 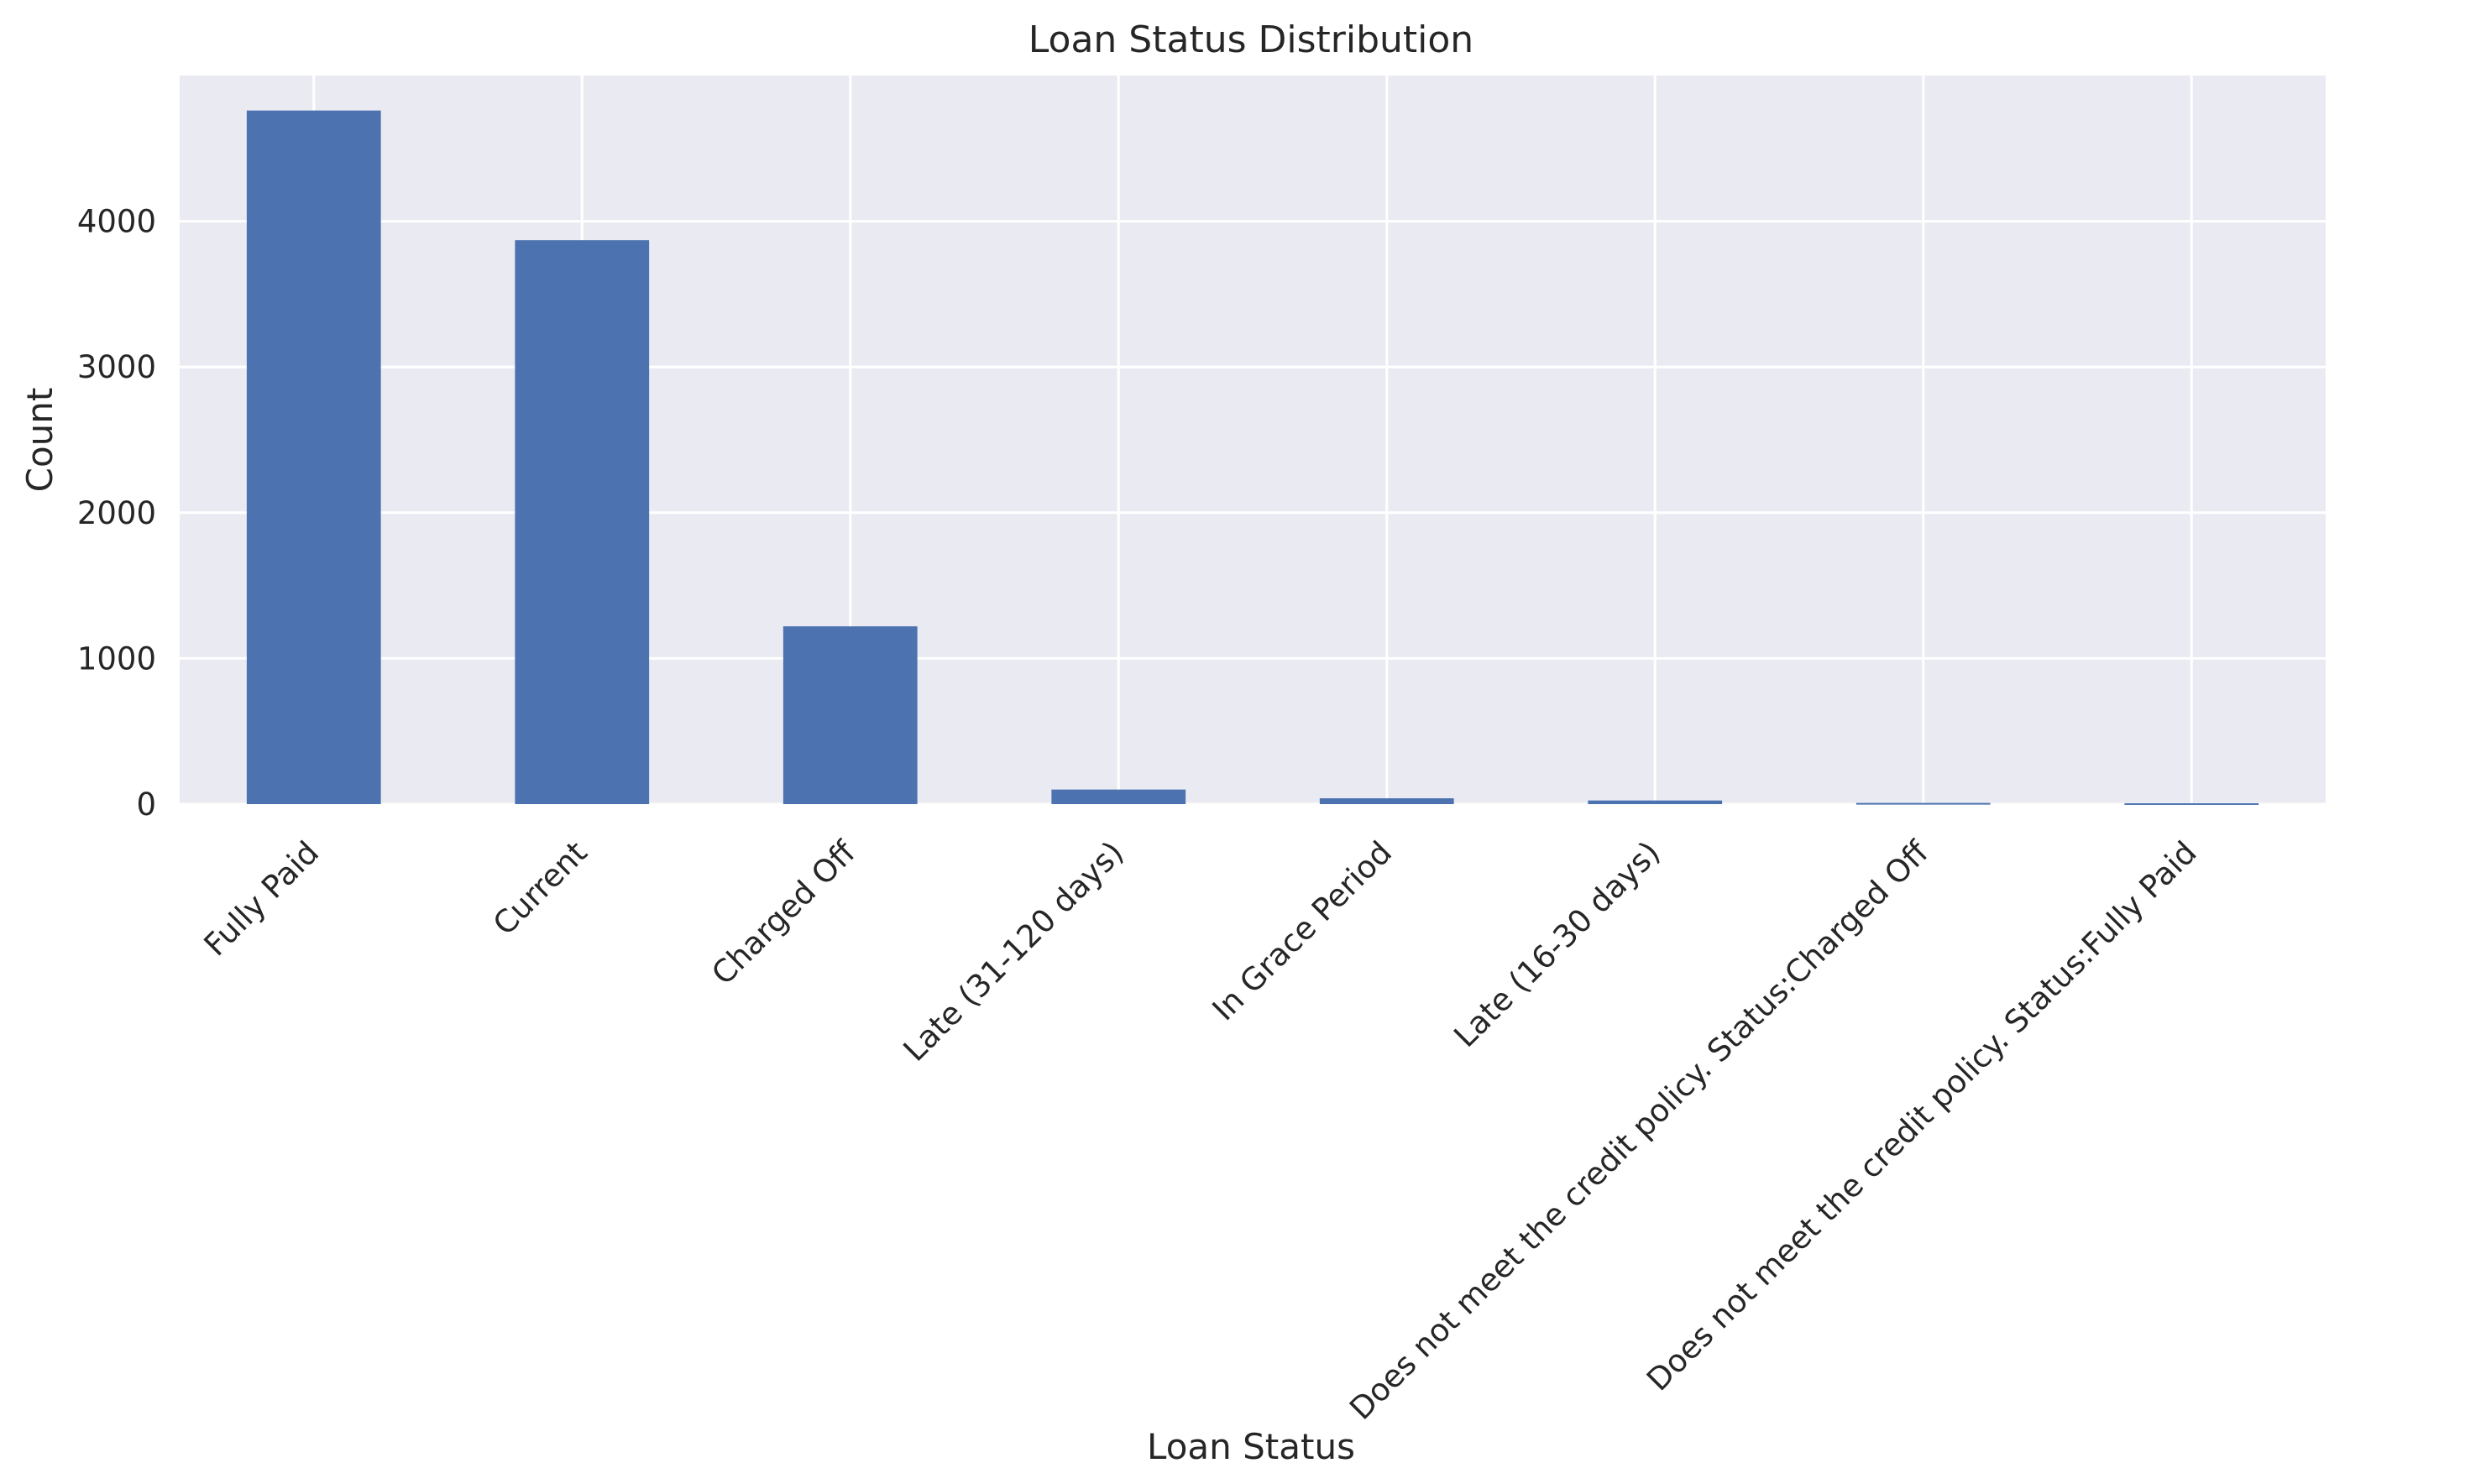 I want to click on x-tick-label: Charged Off, so click(x=783, y=912).